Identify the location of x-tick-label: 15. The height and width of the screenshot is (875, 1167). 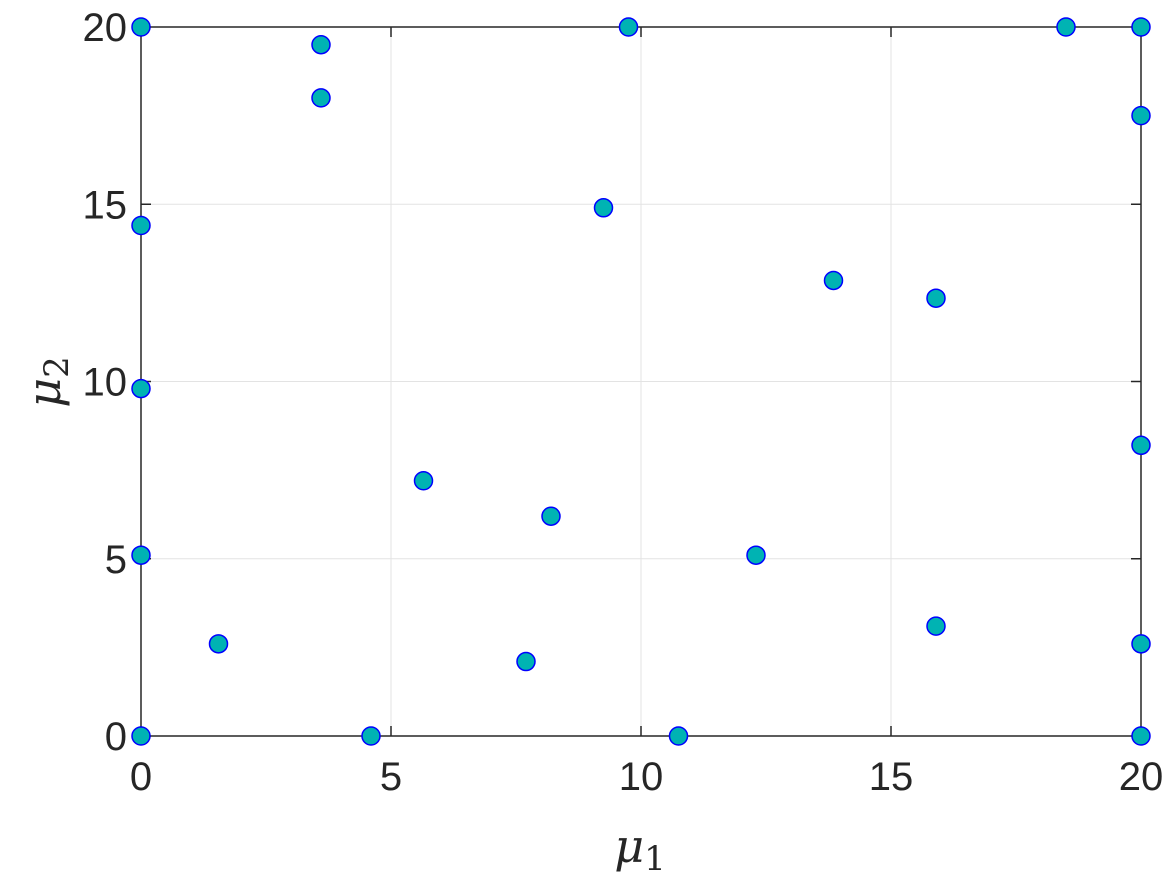
(891, 777).